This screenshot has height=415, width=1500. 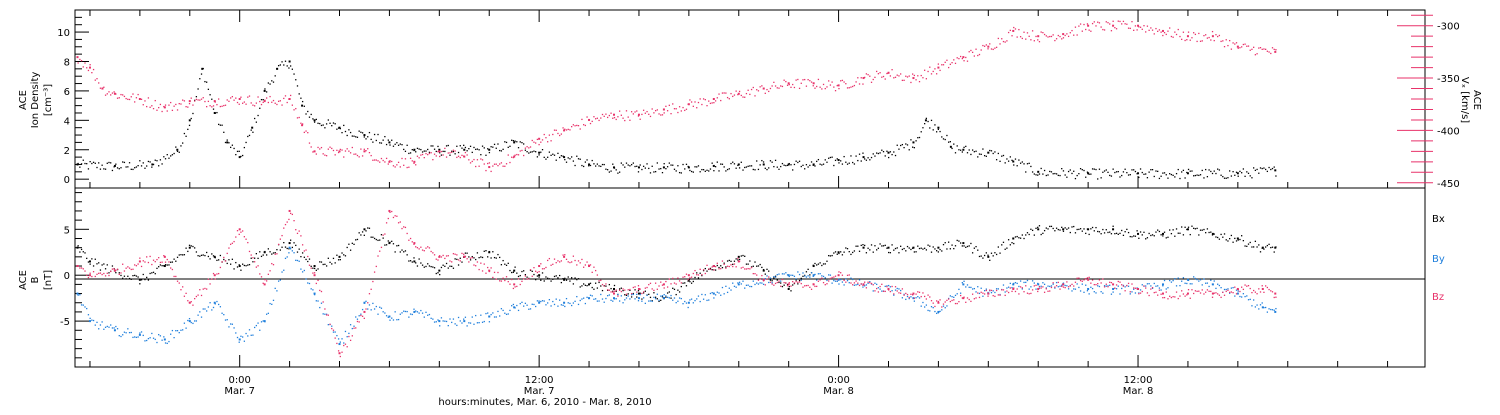 What do you see at coordinates (1448, 131) in the screenshot?
I see `vx-tick-label: -400` at bounding box center [1448, 131].